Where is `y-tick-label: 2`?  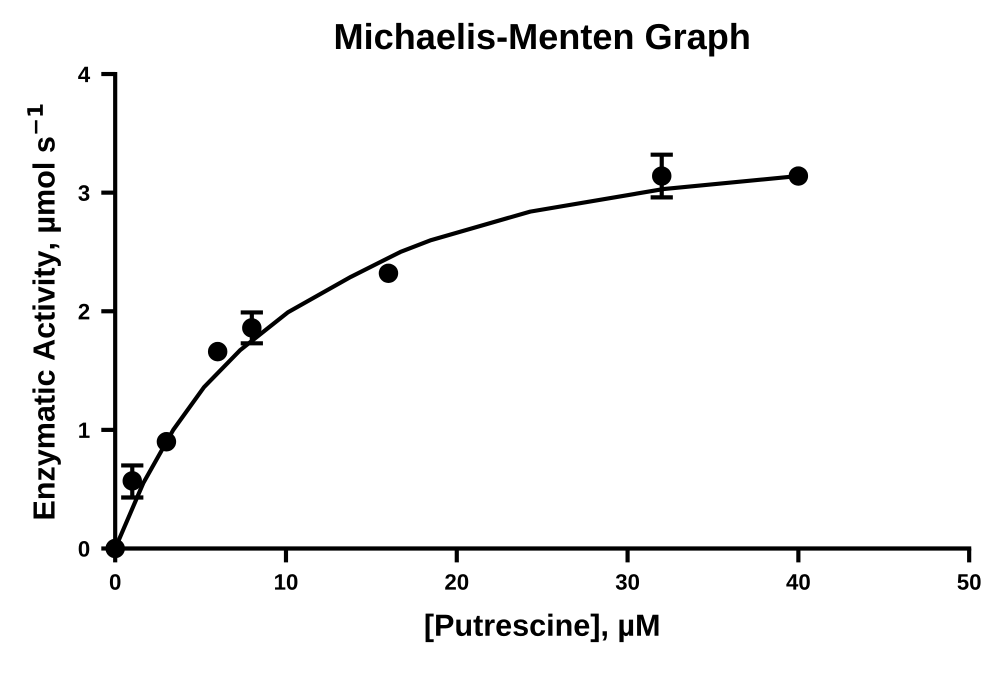 y-tick-label: 2 is located at coordinates (84, 312).